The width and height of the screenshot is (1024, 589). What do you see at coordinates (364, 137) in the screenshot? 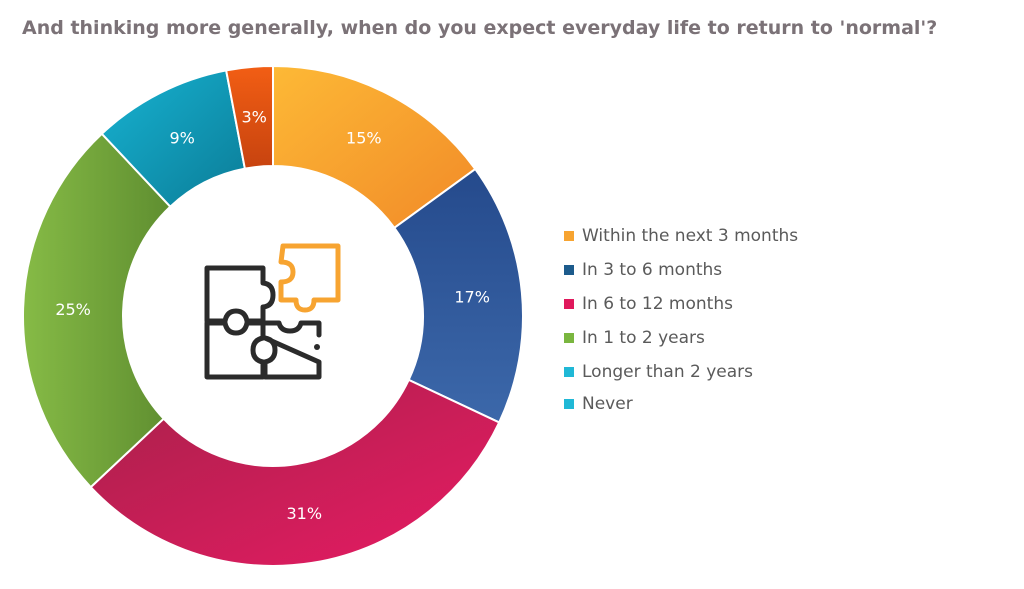
I see `slice-value-label: 15%` at bounding box center [364, 137].